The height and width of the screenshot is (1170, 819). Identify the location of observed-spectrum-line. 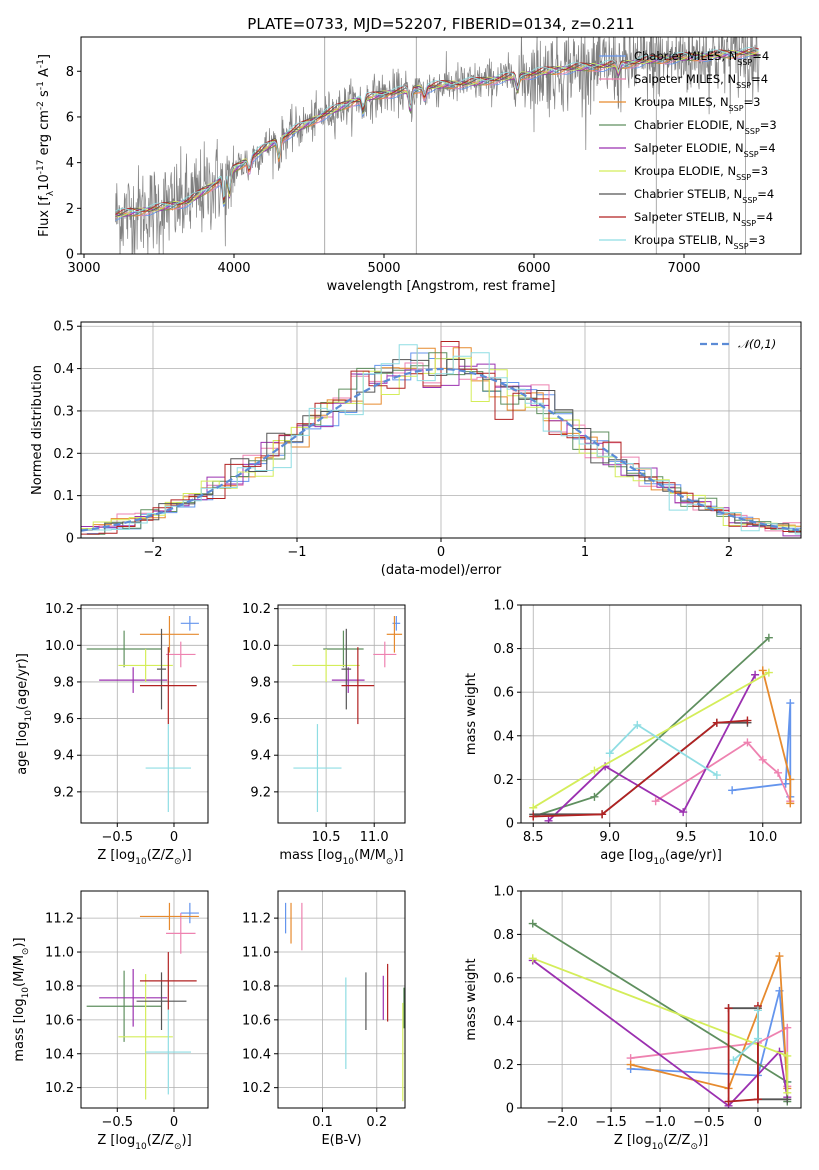
(437, 145).